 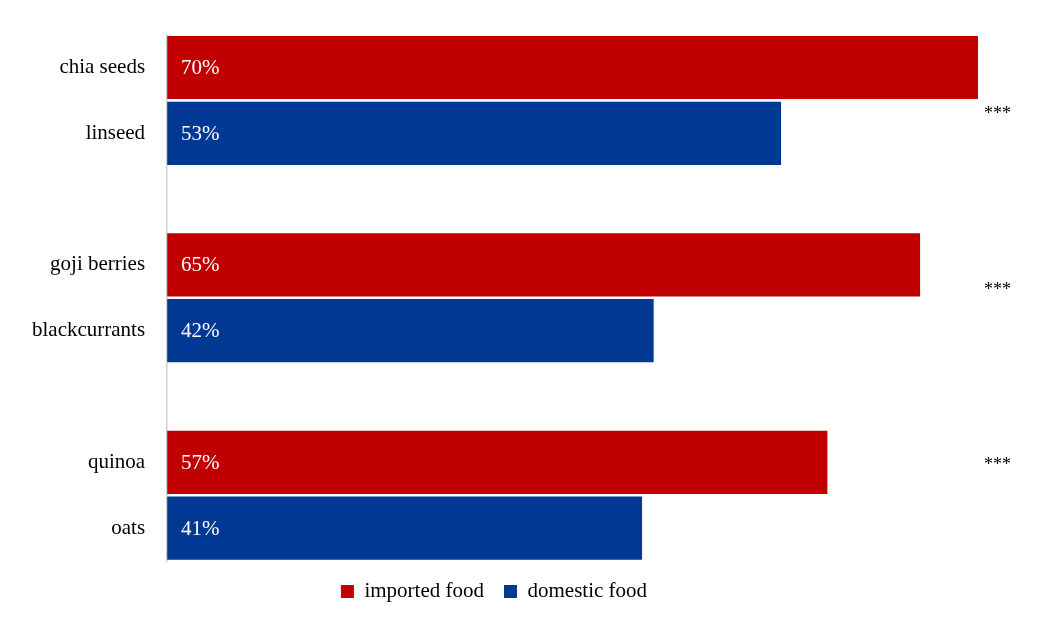 What do you see at coordinates (102, 66) in the screenshot?
I see `y-tick-label: chia seeds` at bounding box center [102, 66].